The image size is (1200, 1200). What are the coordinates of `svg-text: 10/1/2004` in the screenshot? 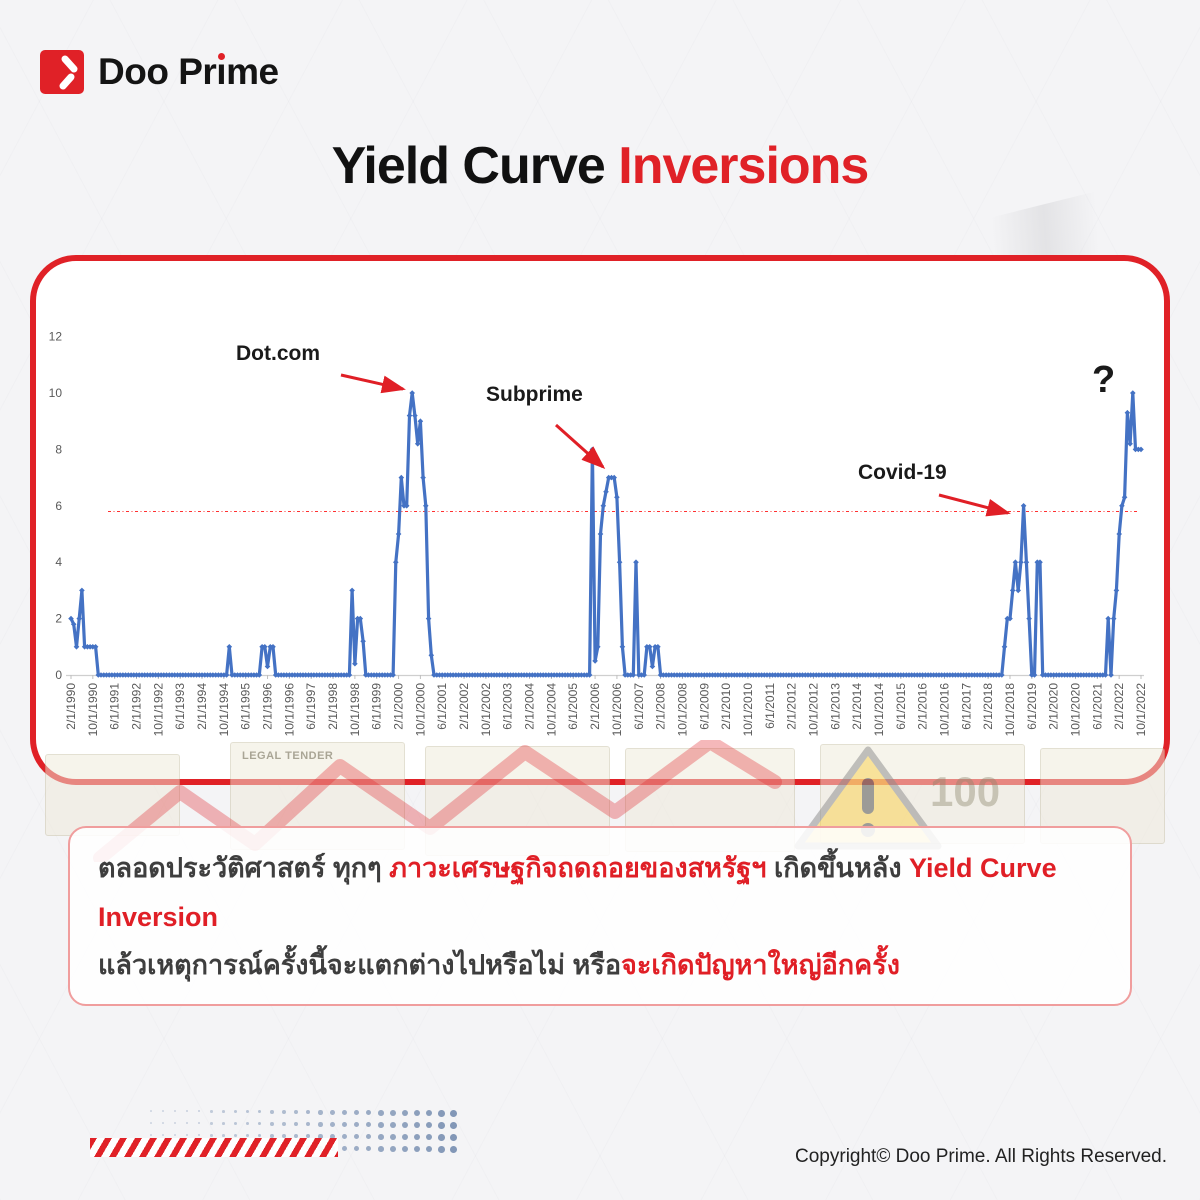 It's located at (551, 710).